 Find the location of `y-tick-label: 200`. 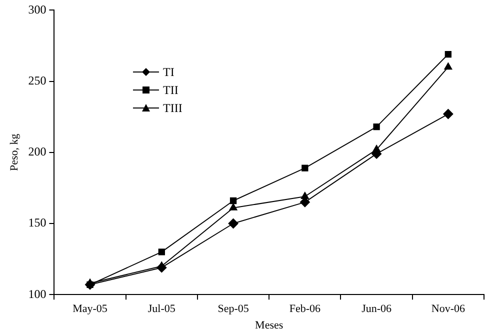

y-tick-label: 200 is located at coordinates (37, 151).